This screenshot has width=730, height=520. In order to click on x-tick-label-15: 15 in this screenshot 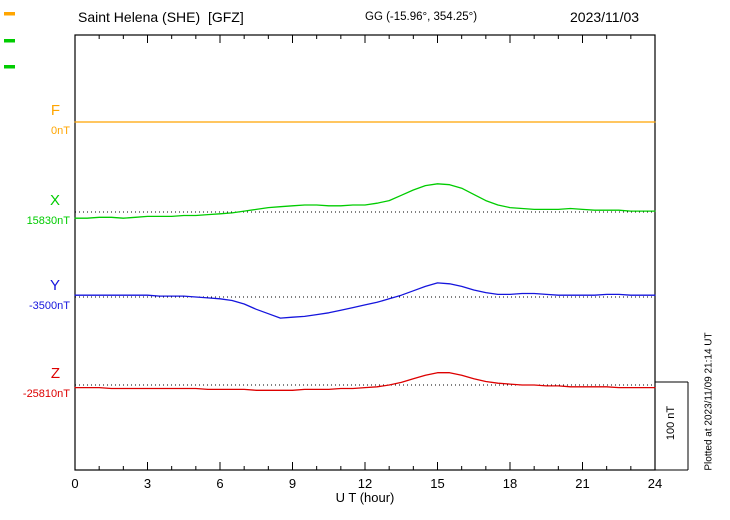, I will do `click(437, 483)`.